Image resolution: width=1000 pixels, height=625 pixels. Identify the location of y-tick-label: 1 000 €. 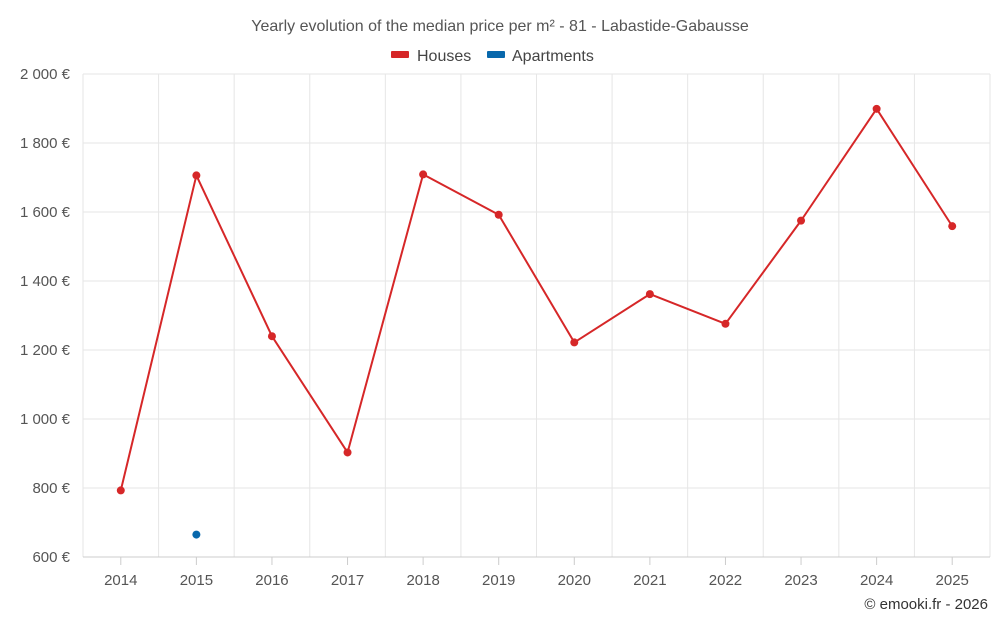
(45, 419).